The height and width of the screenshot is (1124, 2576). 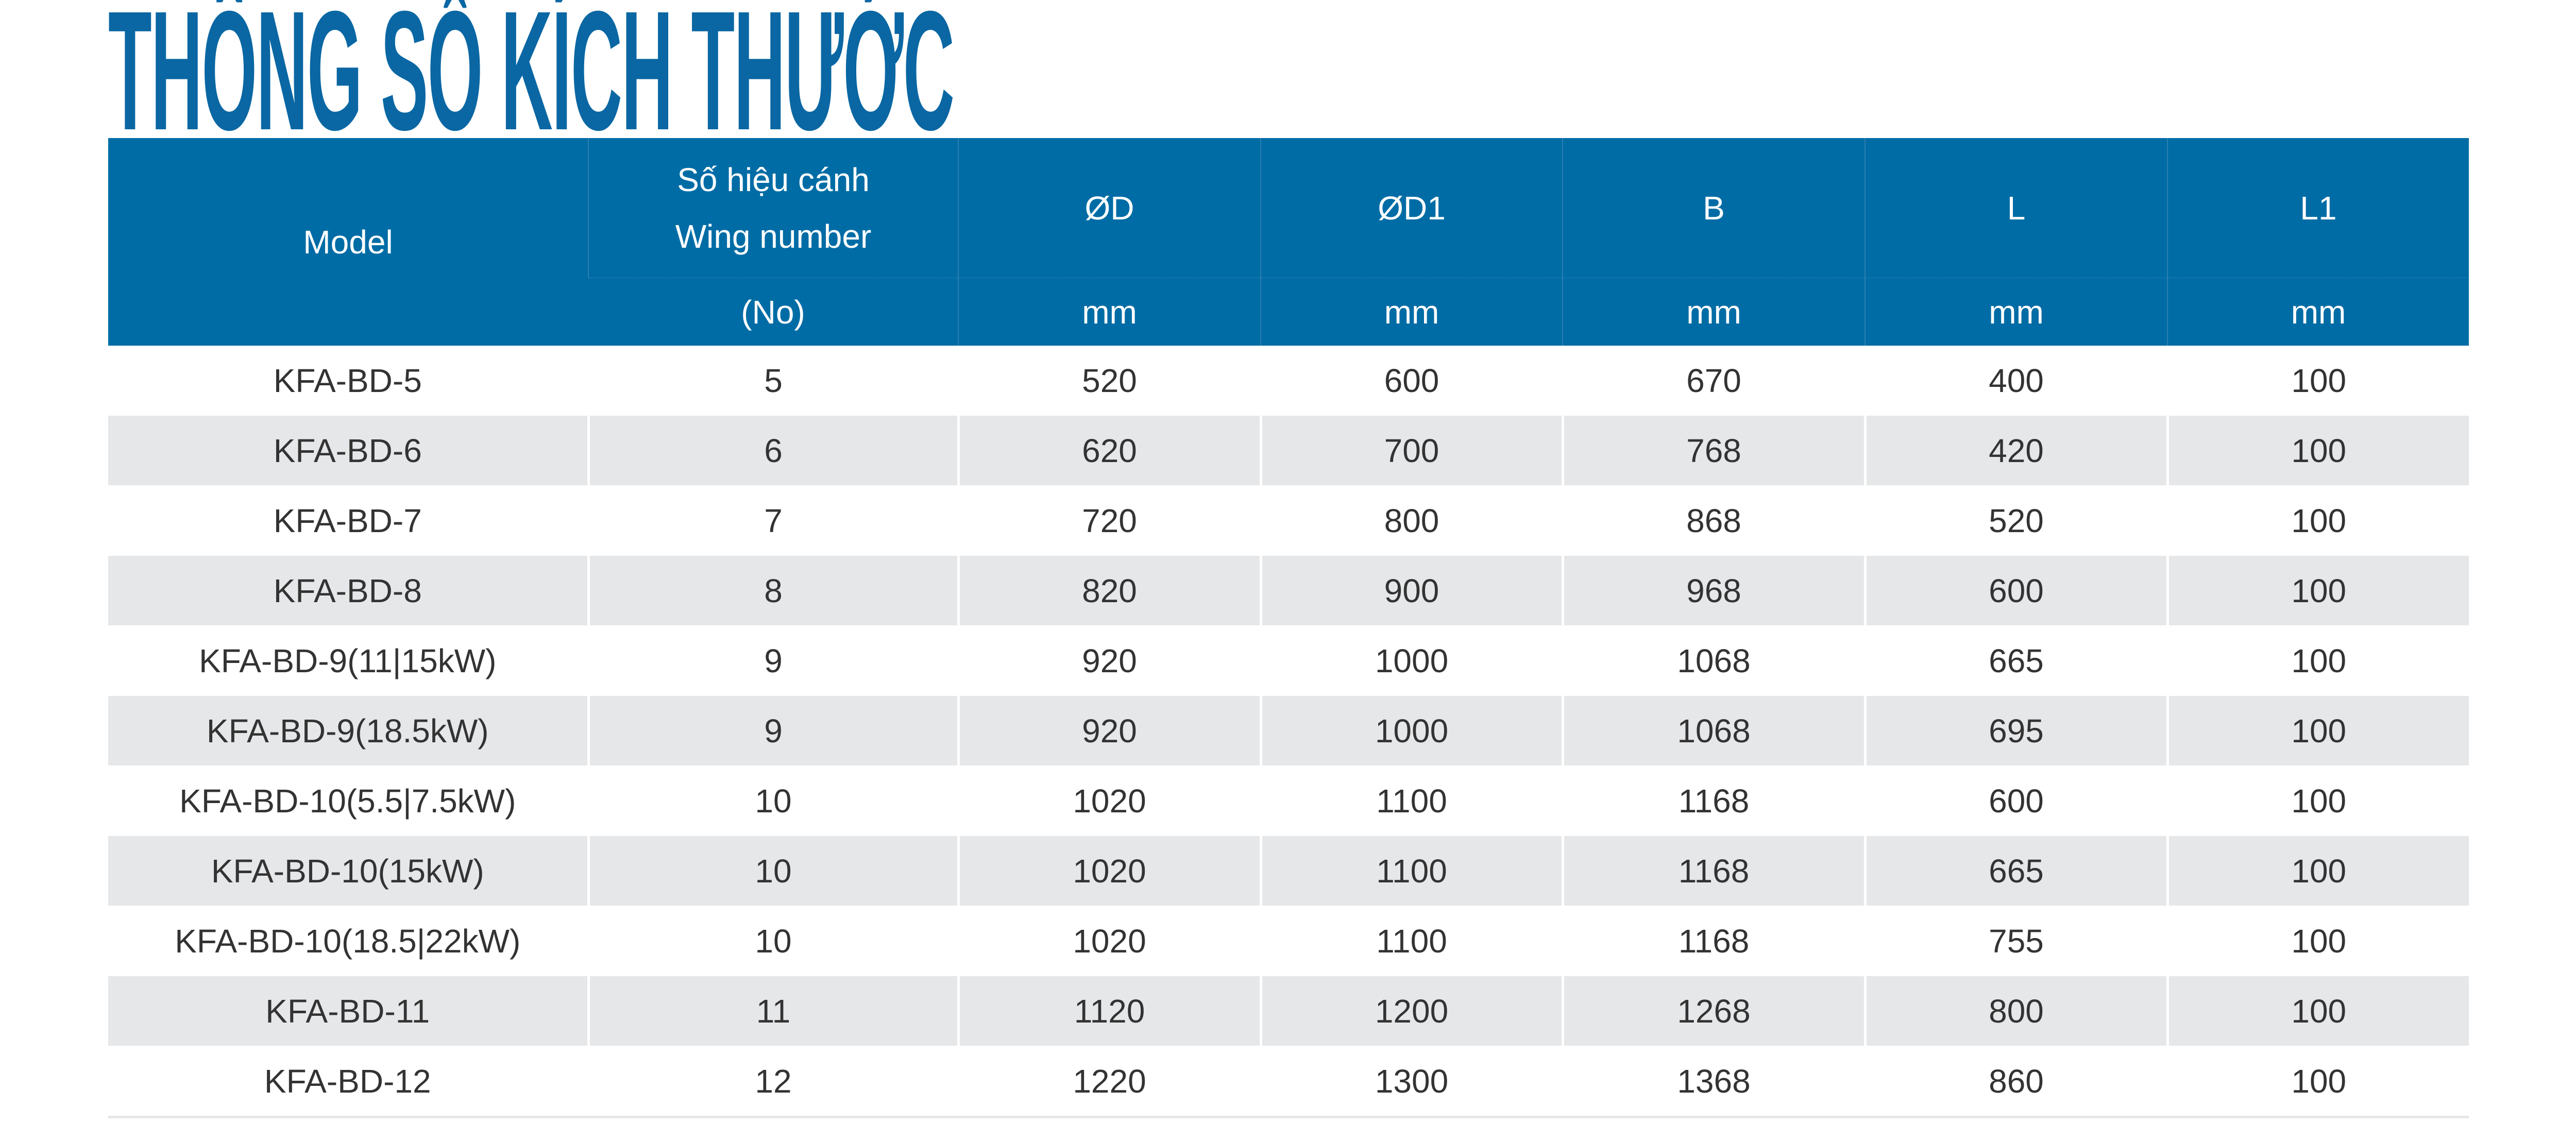 I want to click on cell-l: 400, so click(x=2015, y=381).